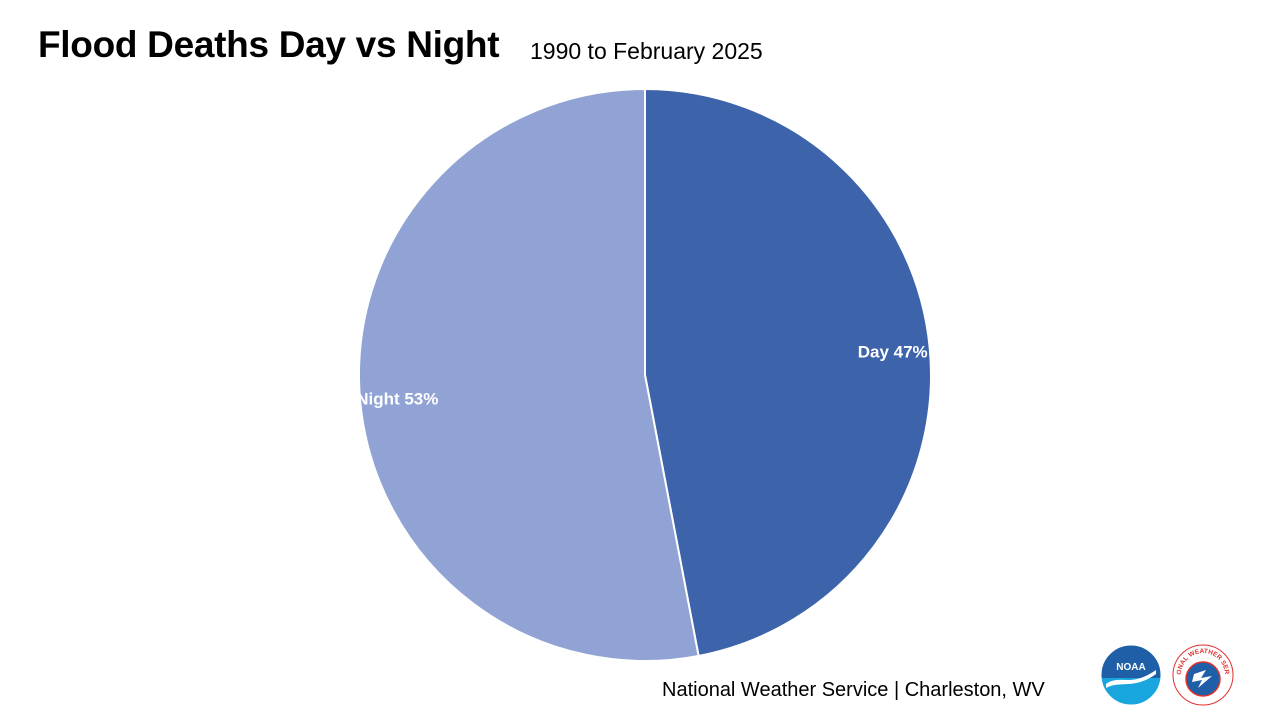  I want to click on noaa-logo-icon: NOAA, so click(1131, 675).